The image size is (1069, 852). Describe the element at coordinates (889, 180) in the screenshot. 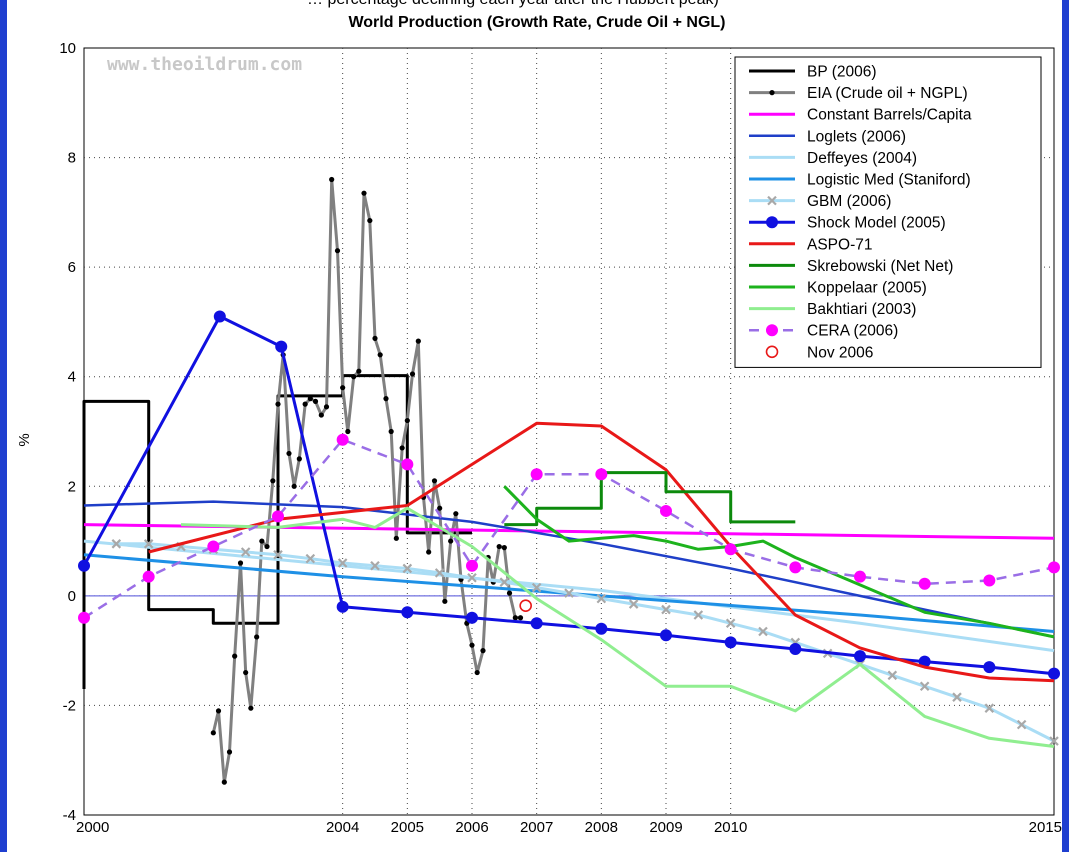

I see `legend-label: Logistic Med (Staniford)` at that location.